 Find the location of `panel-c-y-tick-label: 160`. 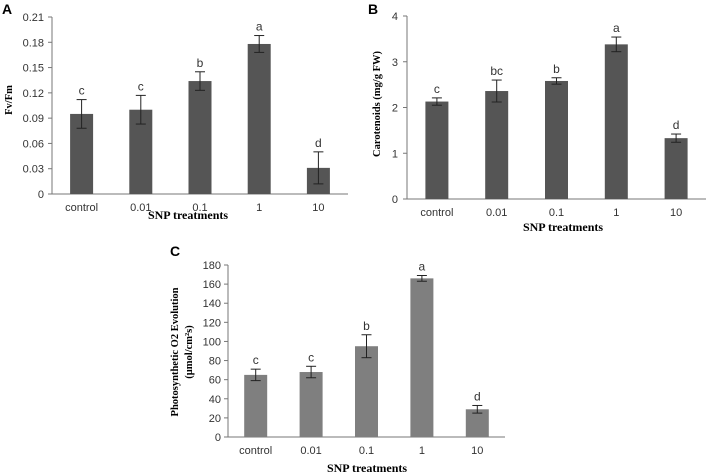

panel-c-y-tick-label: 160 is located at coordinates (212, 285).